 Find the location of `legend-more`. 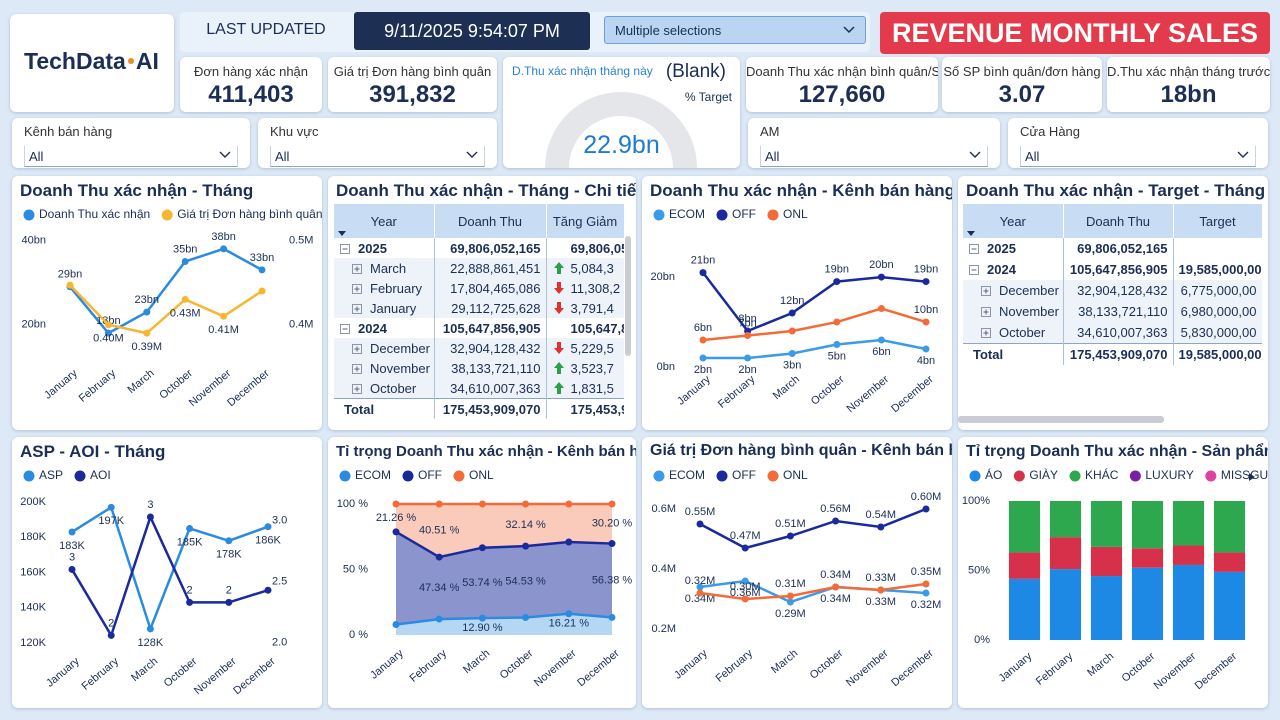

legend-more is located at coordinates (1252, 477).